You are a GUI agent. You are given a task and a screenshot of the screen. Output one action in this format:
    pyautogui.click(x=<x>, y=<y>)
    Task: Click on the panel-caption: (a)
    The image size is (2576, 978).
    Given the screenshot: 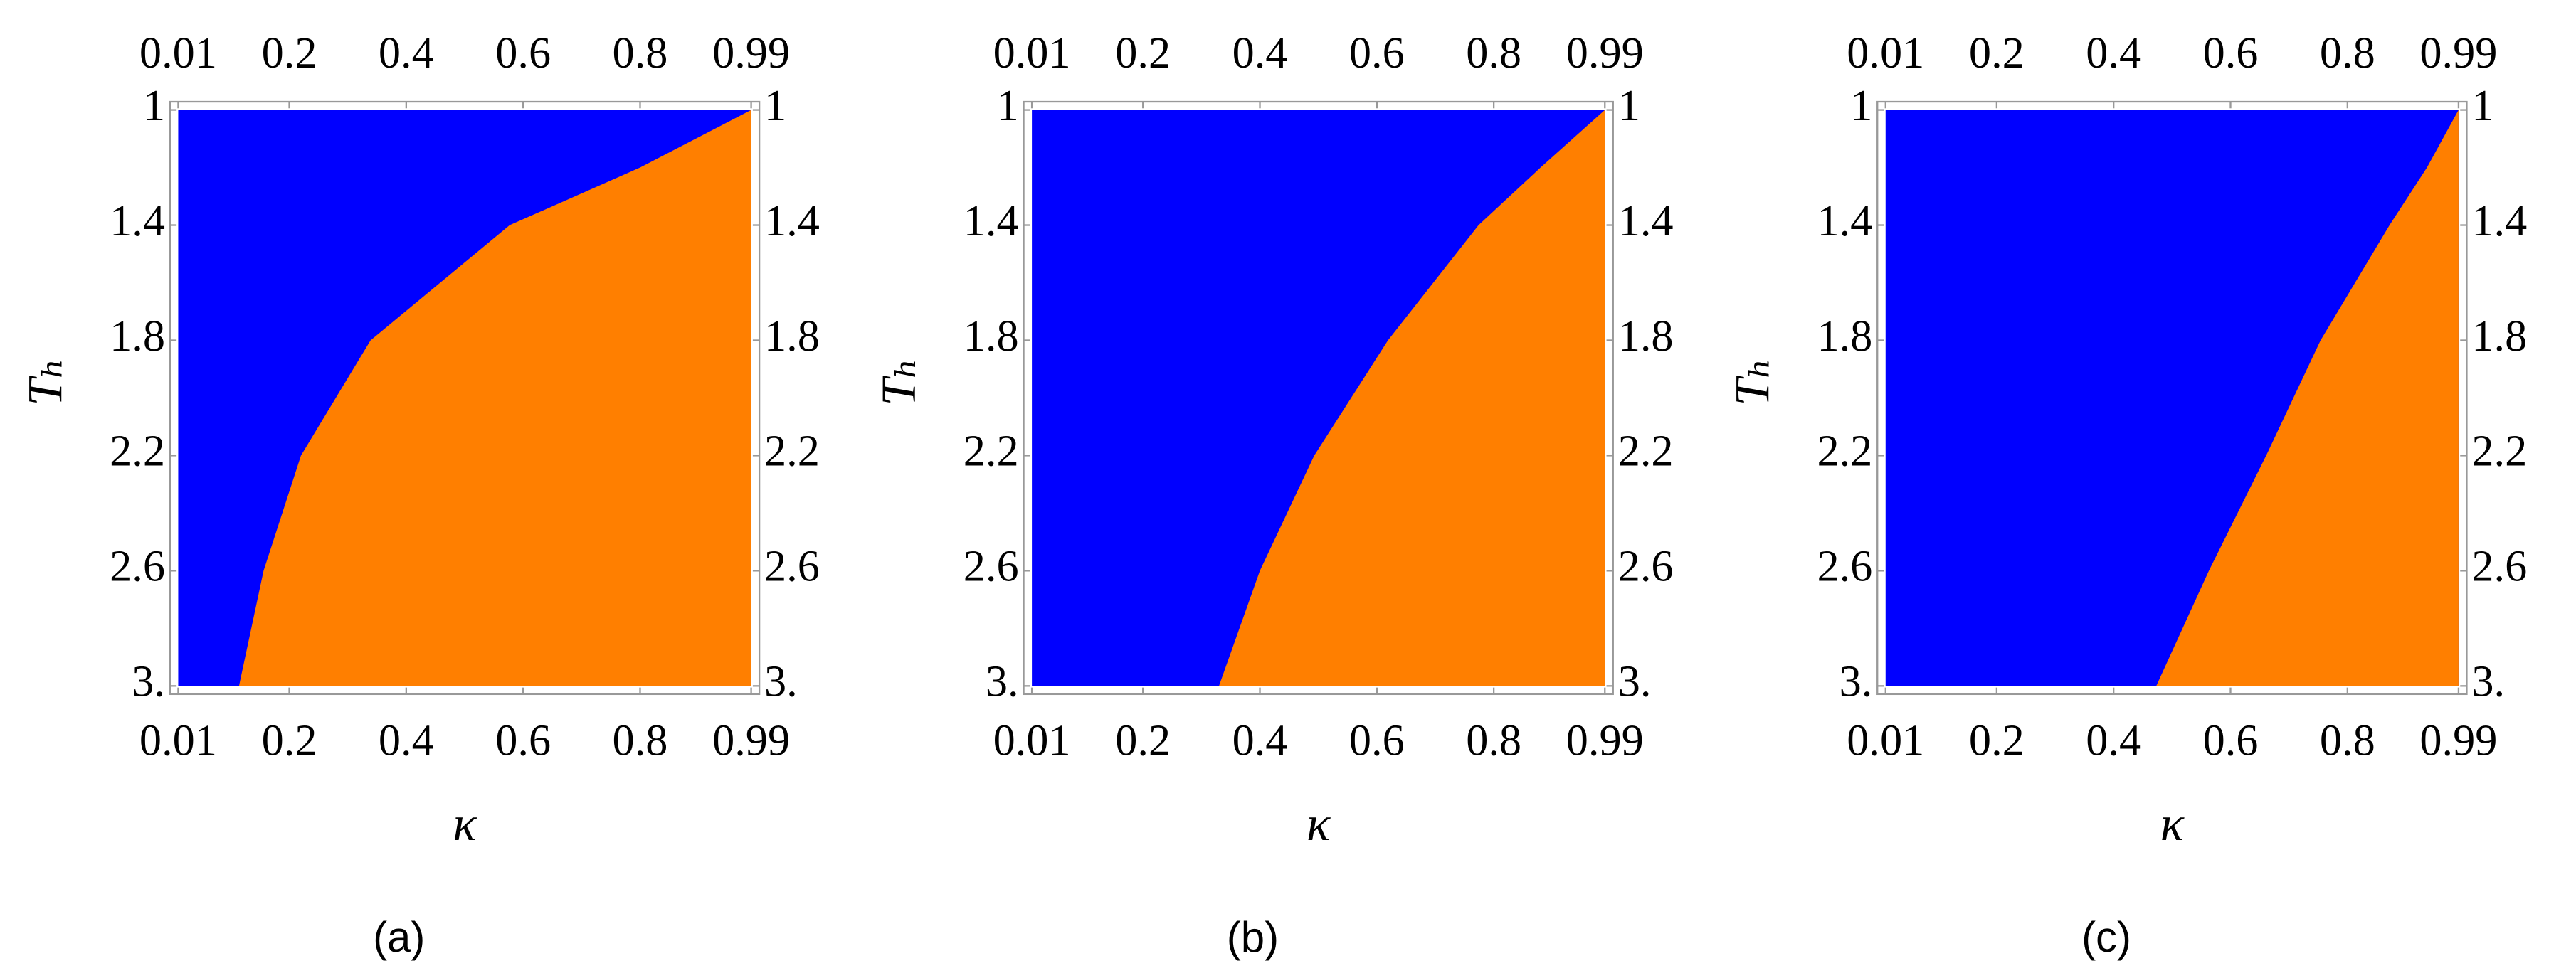 What is the action you would take?
    pyautogui.click(x=399, y=937)
    